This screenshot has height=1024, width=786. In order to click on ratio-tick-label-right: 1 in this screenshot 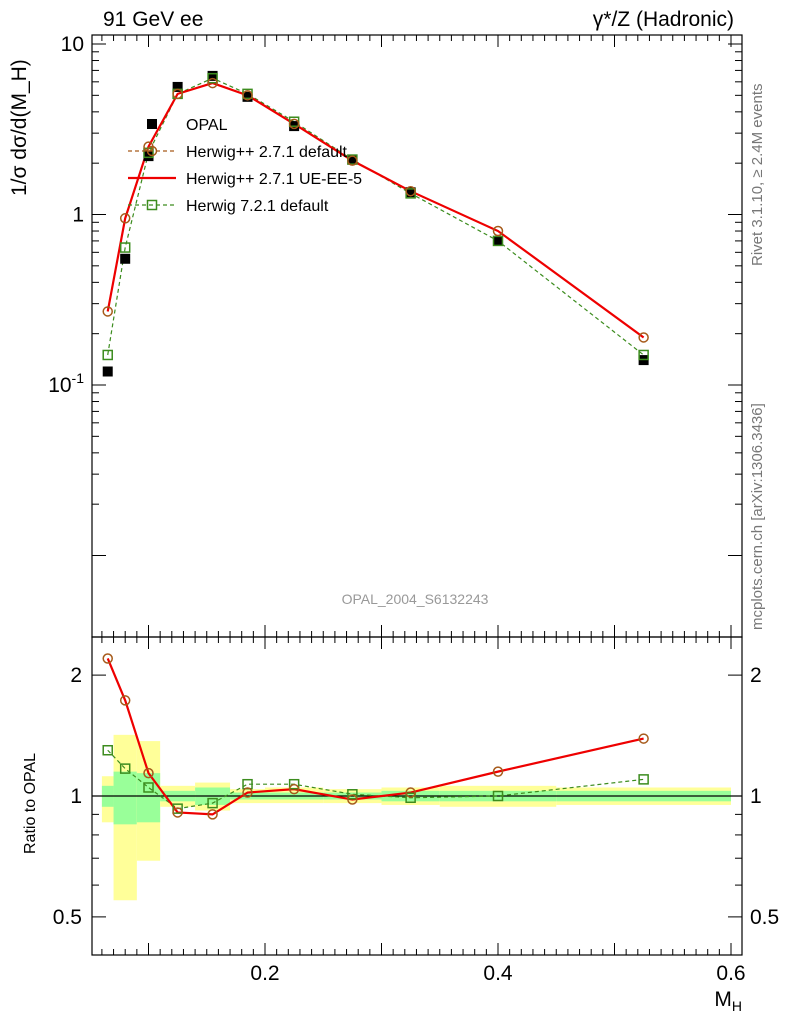, I will do `click(756, 796)`.